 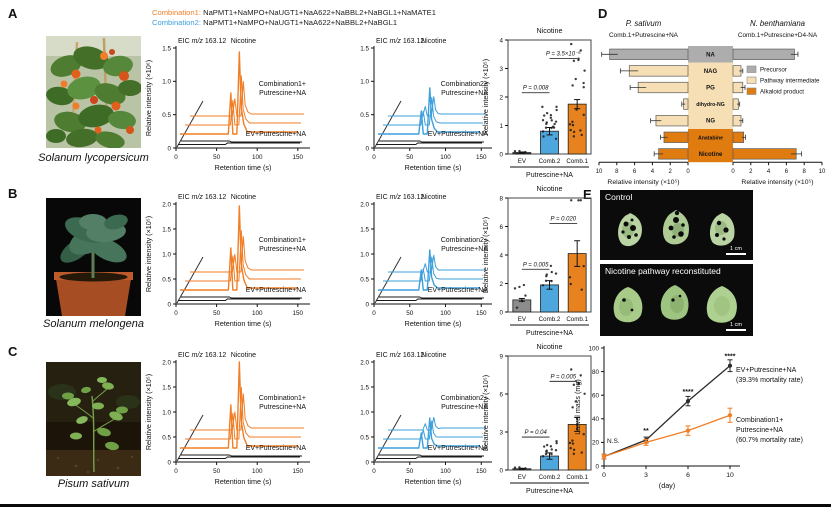 I want to click on scale-bar-line, so click(x=736, y=330).